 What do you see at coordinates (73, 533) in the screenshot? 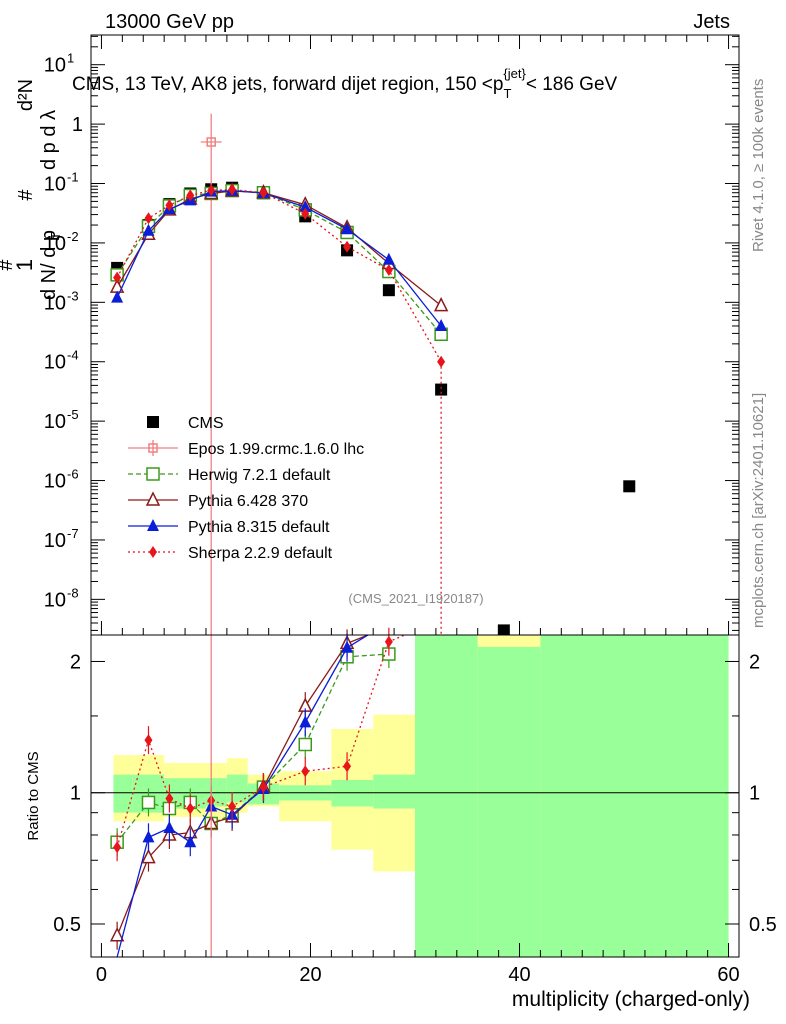
I see `y-tick-exponent: -7` at bounding box center [73, 533].